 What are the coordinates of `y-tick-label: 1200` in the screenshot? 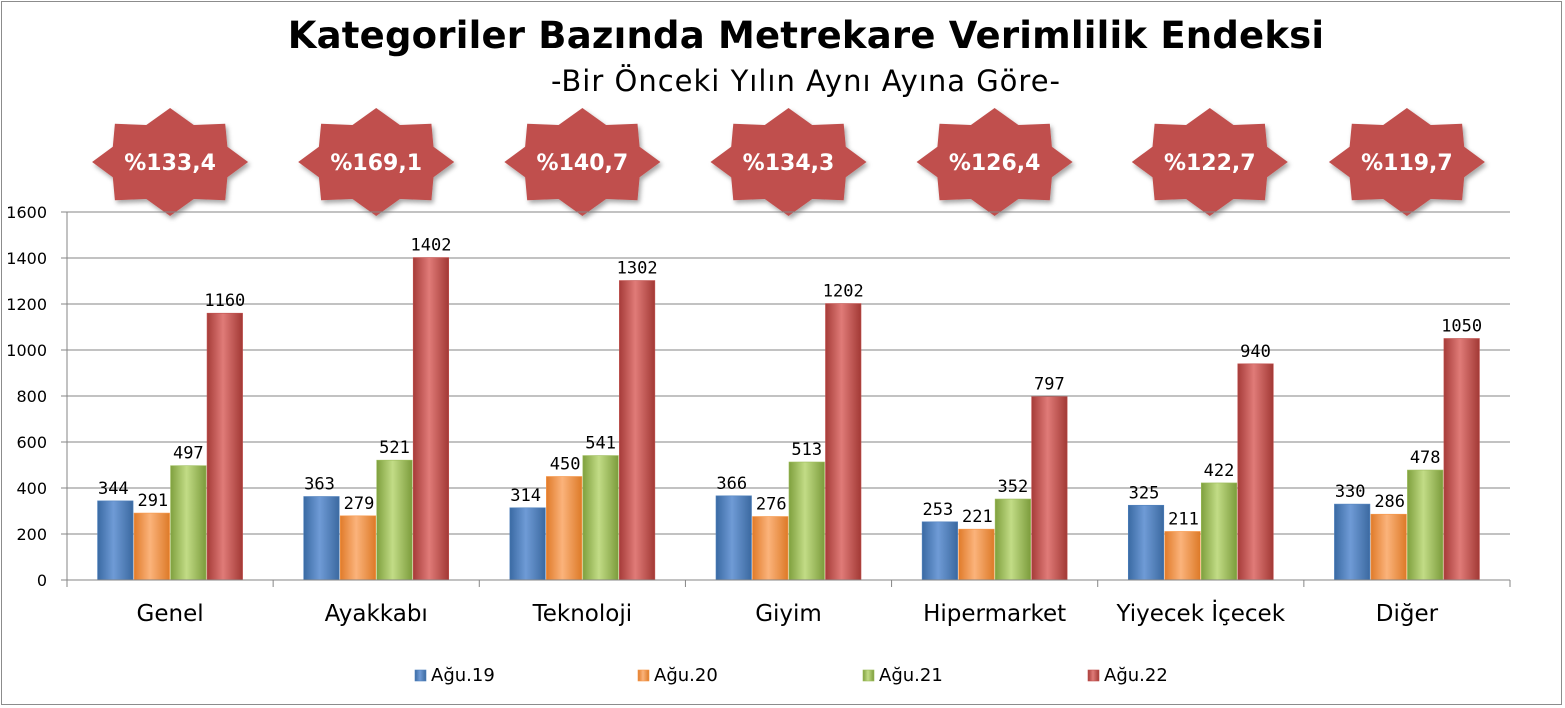 It's located at (26, 304).